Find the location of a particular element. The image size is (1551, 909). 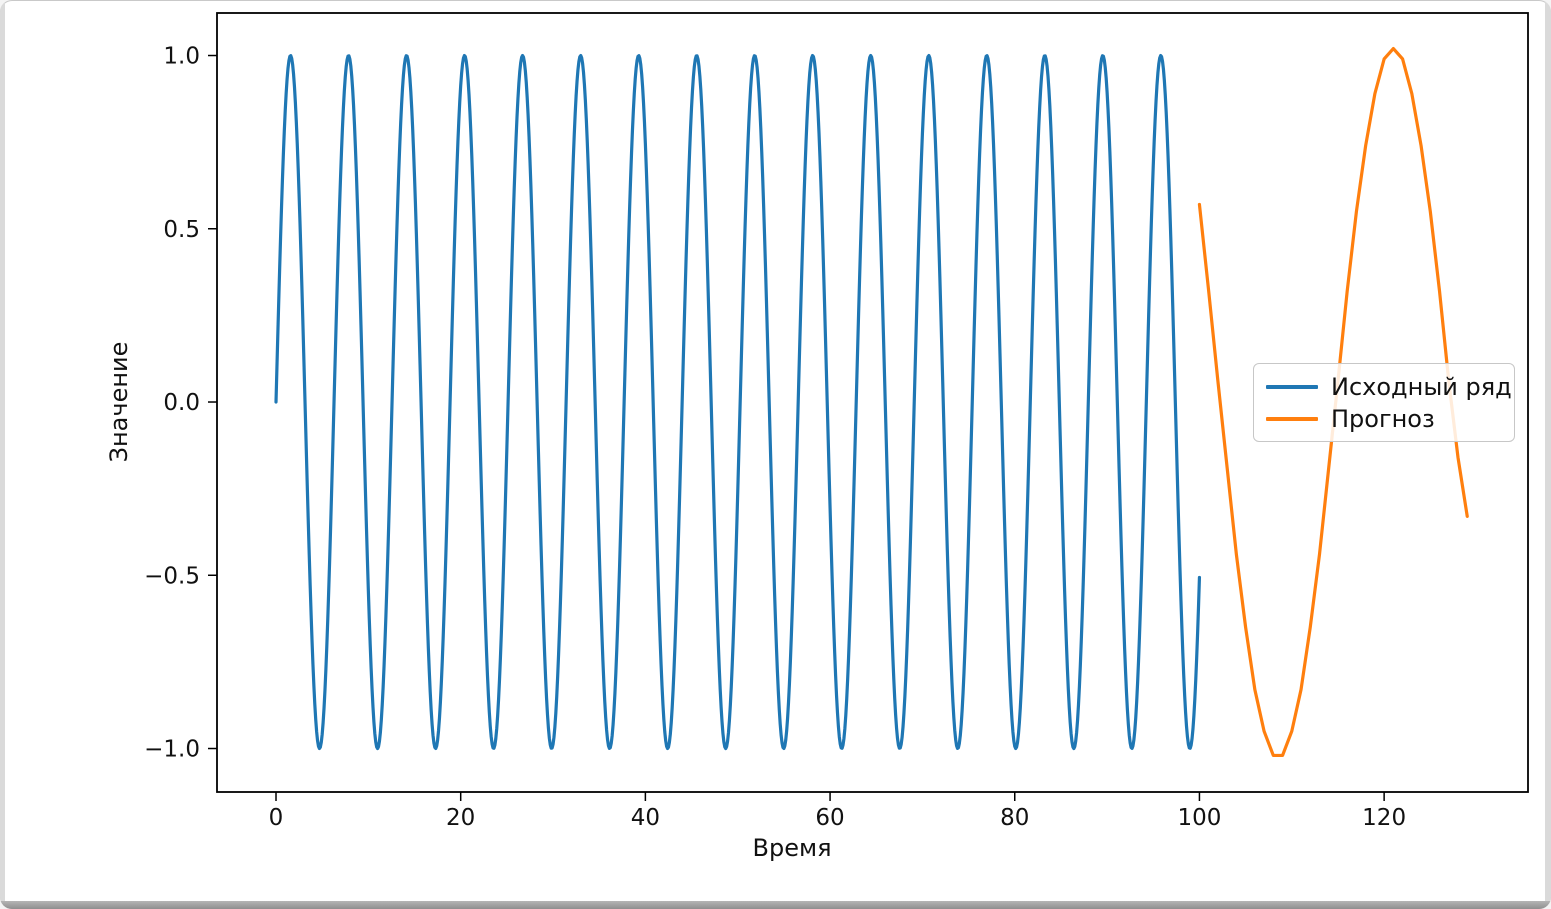

x-tick-label: 120 is located at coordinates (1384, 818).